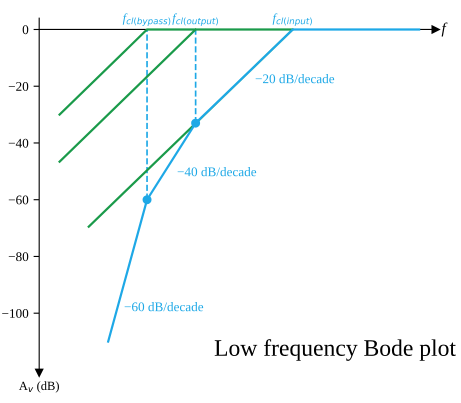  What do you see at coordinates (146, 19) in the screenshot?
I see `x-tick-label: f$_{cl(bypass)}$` at bounding box center [146, 19].